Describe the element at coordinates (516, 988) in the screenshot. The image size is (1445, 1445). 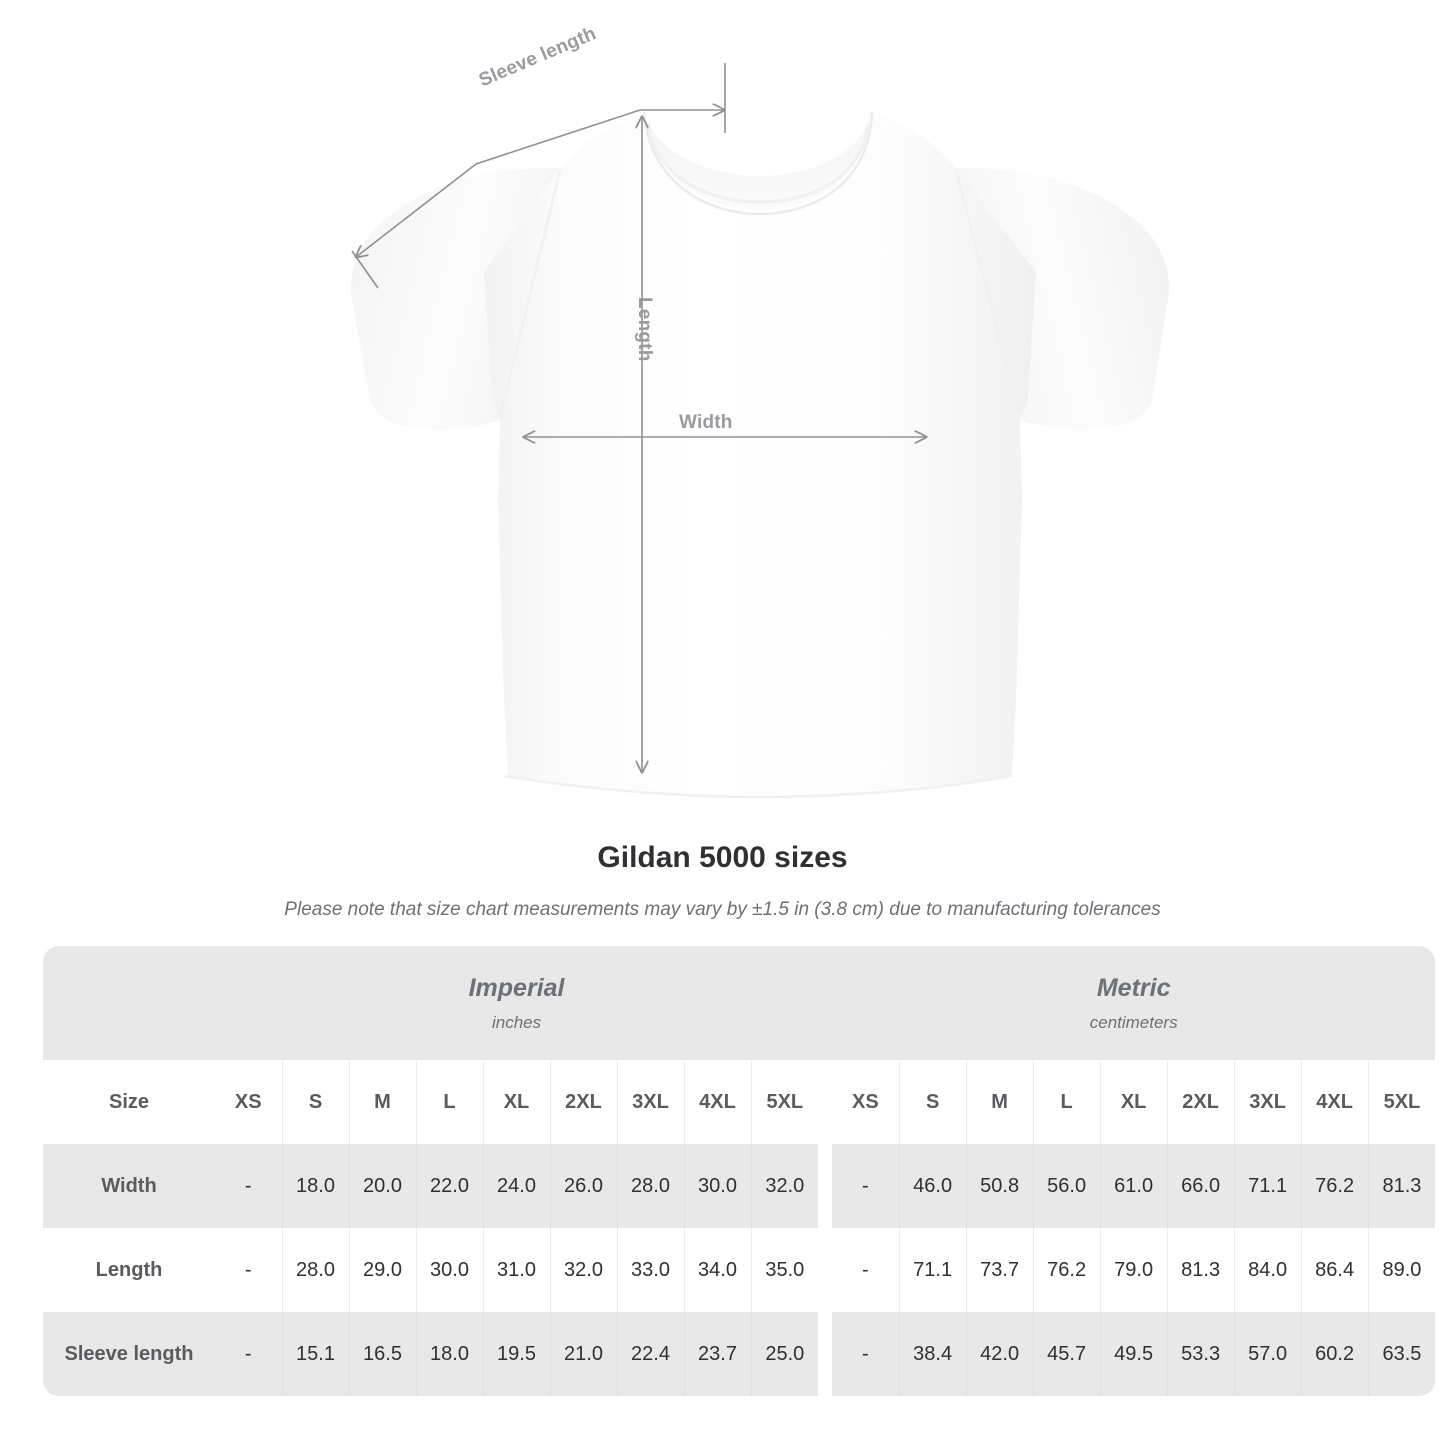
I see `unit-group-imperial-name: Imperial` at that location.